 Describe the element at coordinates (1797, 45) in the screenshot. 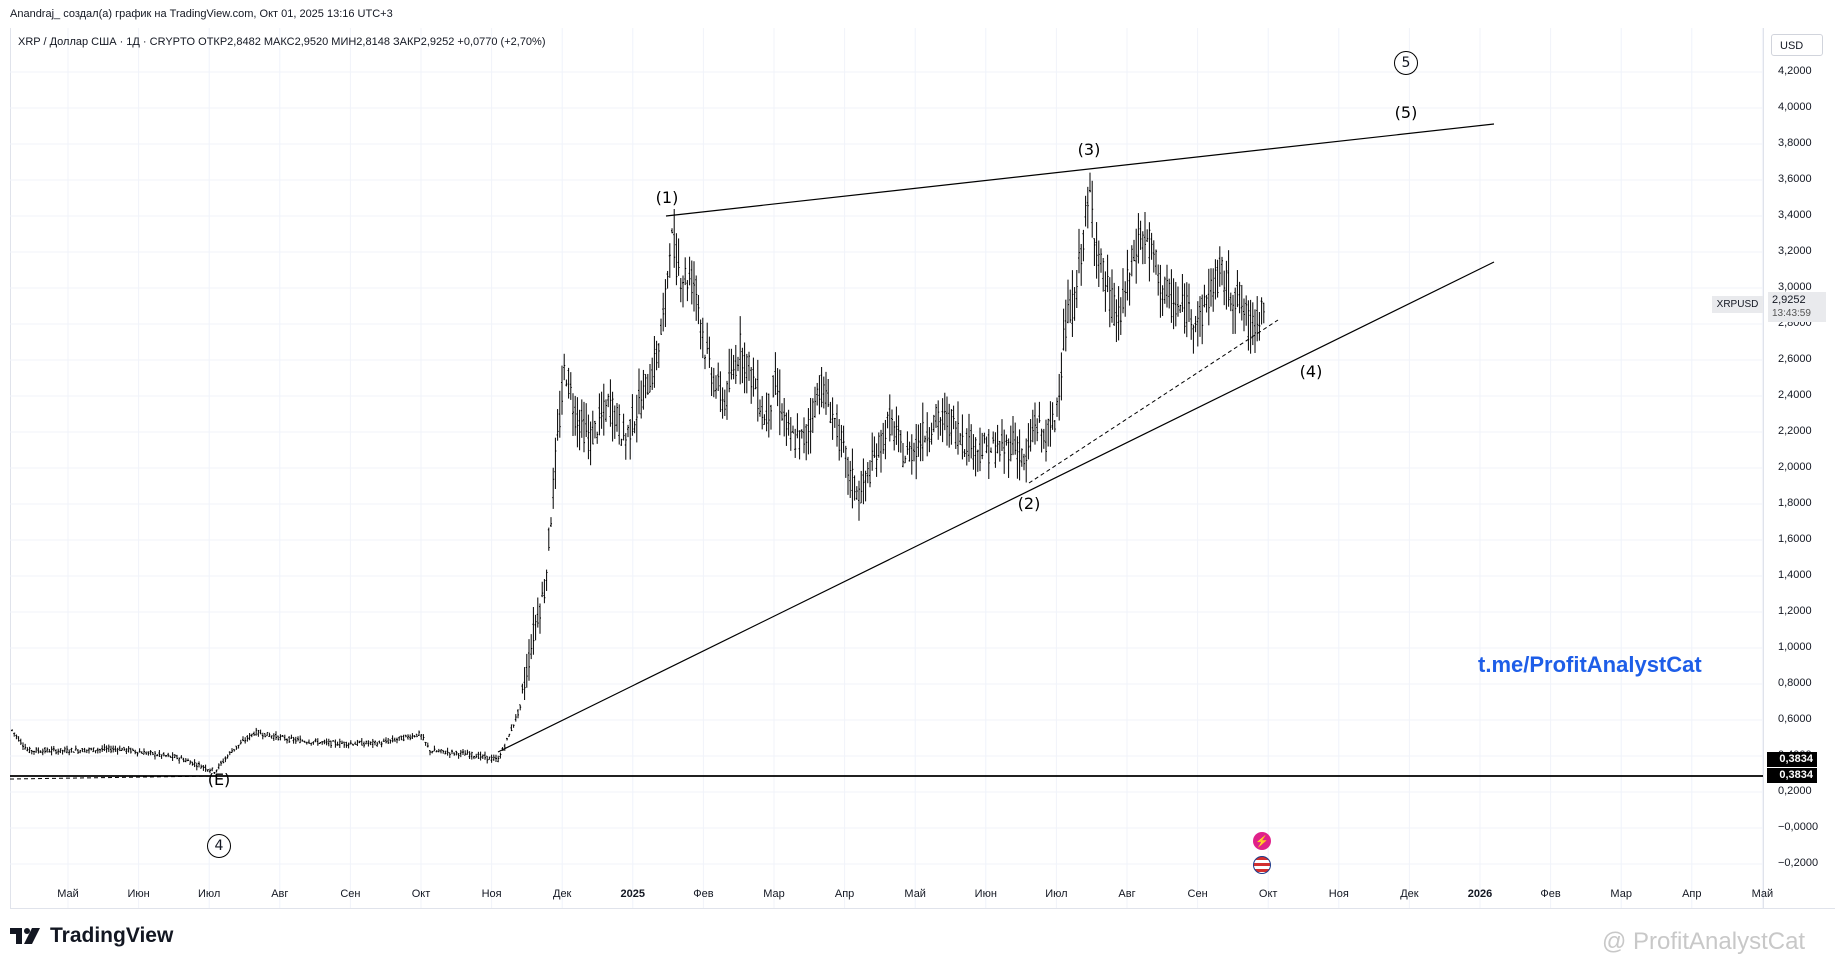

I see `currency-selector: USD` at that location.